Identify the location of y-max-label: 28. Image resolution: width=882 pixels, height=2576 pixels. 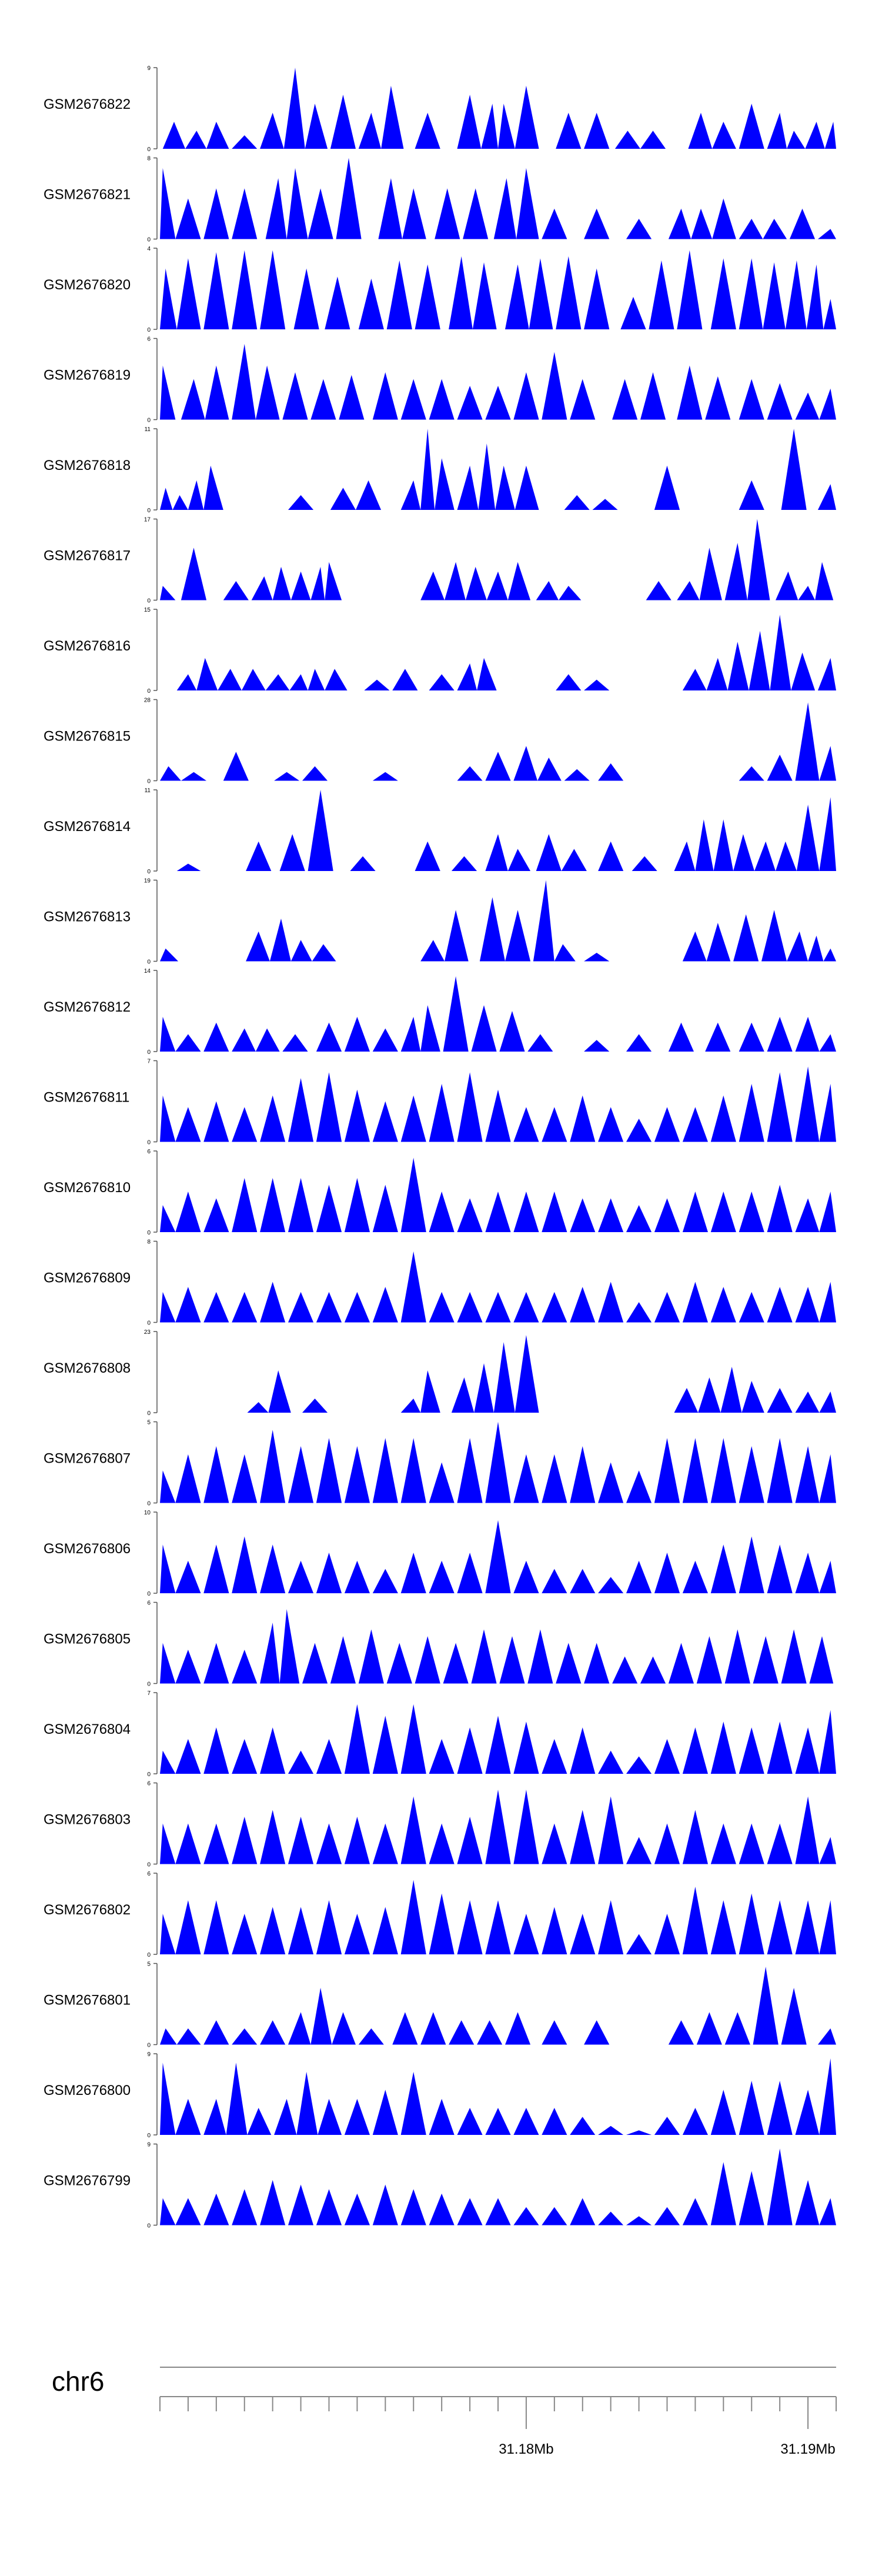
(147, 701).